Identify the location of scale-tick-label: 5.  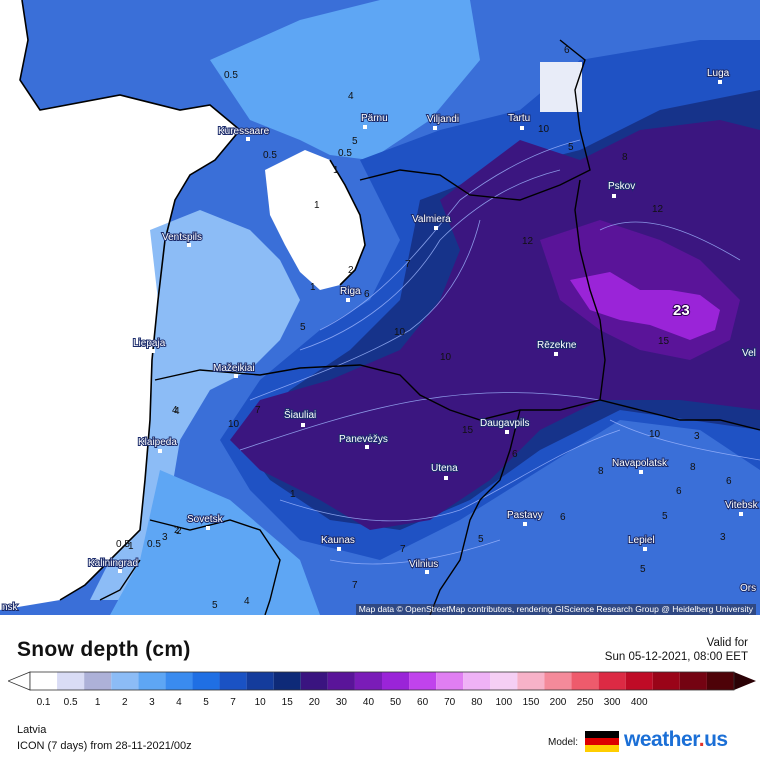
(206, 702).